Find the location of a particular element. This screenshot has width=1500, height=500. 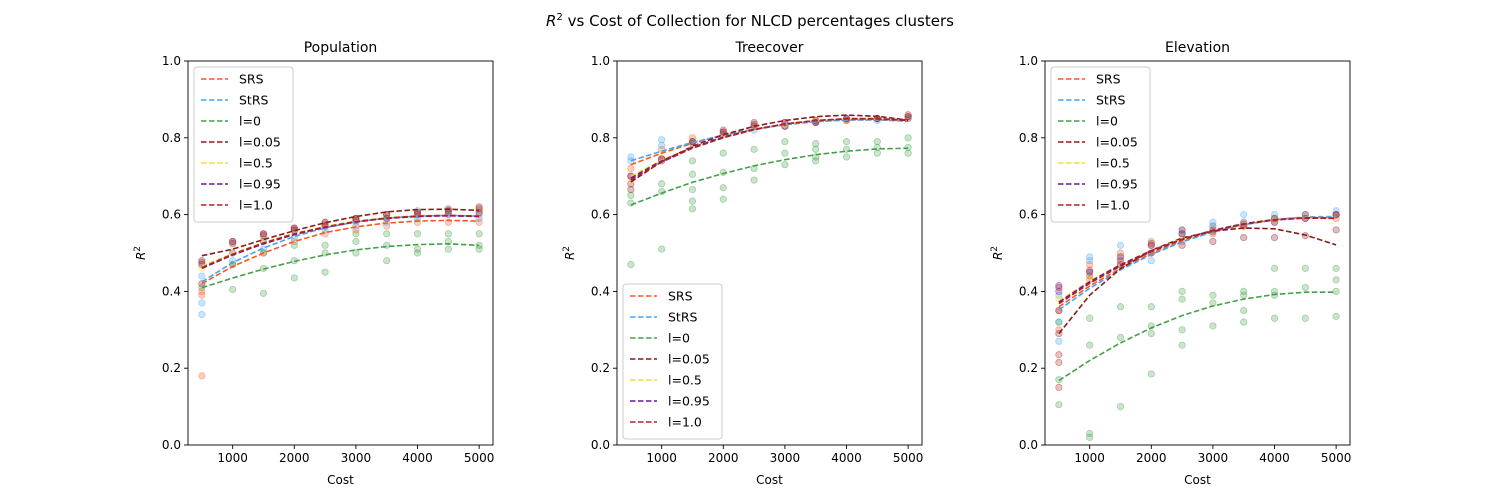

fit-curve-SRS is located at coordinates (1197, 262).